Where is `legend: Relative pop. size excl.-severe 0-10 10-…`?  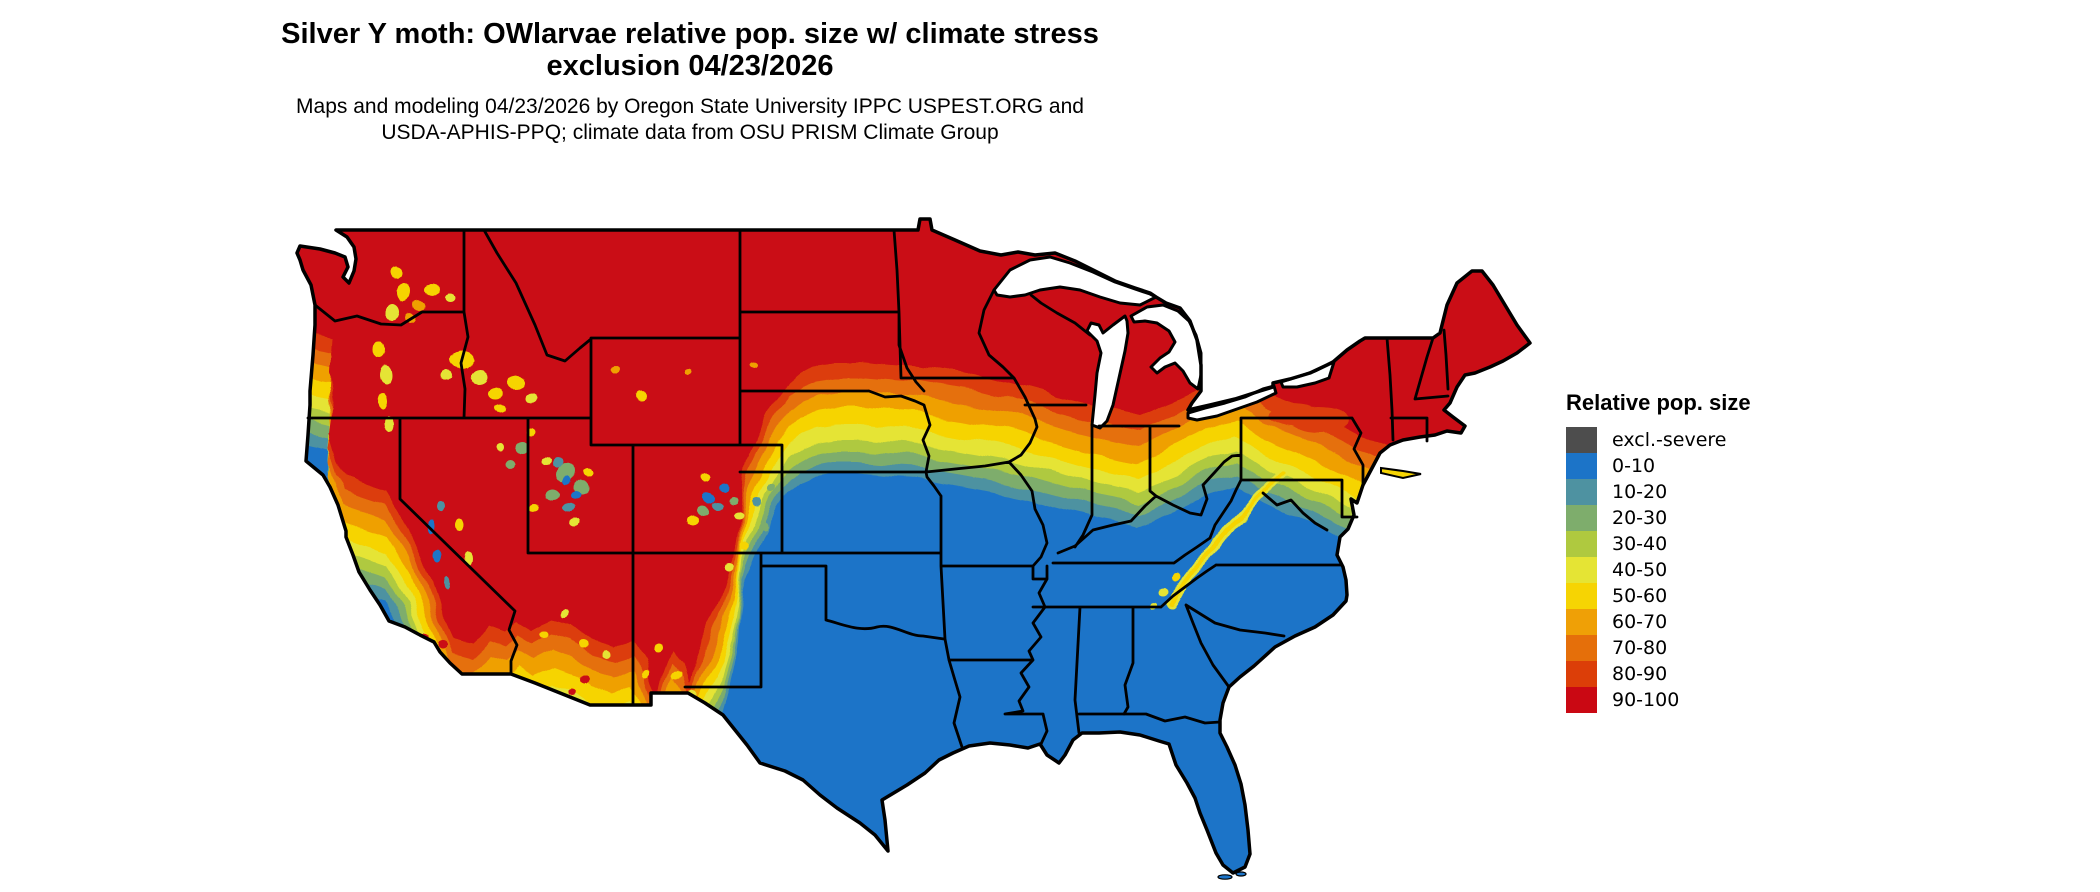
legend: Relative pop. size excl.-severe 0-10 10-… is located at coordinates (1696, 551).